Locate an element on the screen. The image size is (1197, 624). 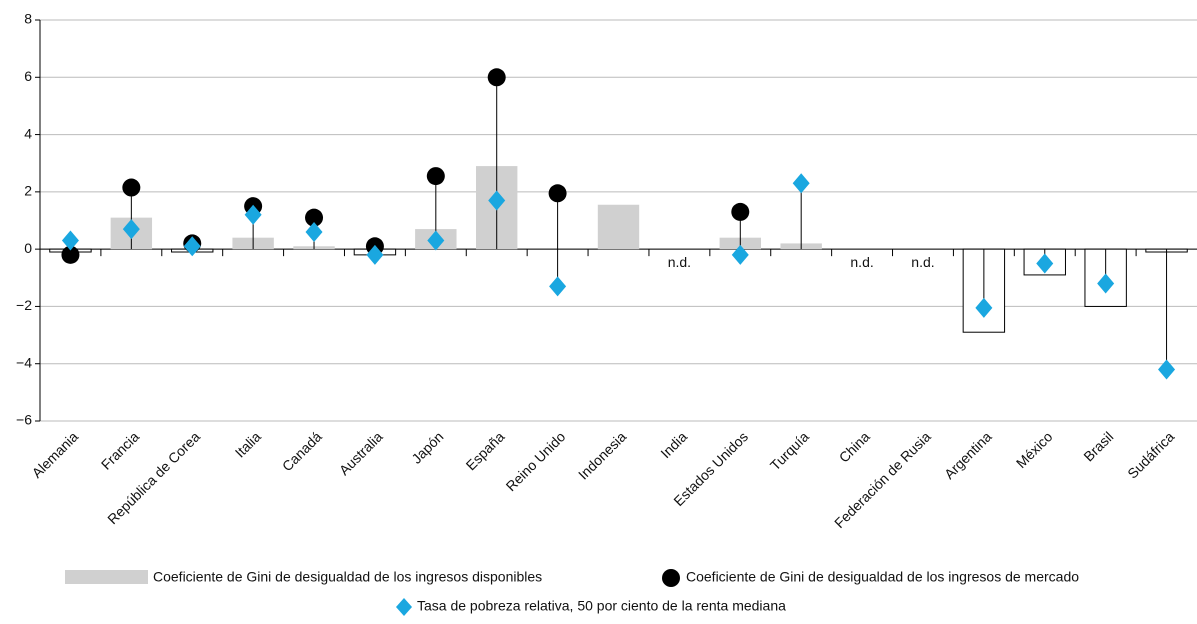
x-tick-label: Australia is located at coordinates (361, 453).